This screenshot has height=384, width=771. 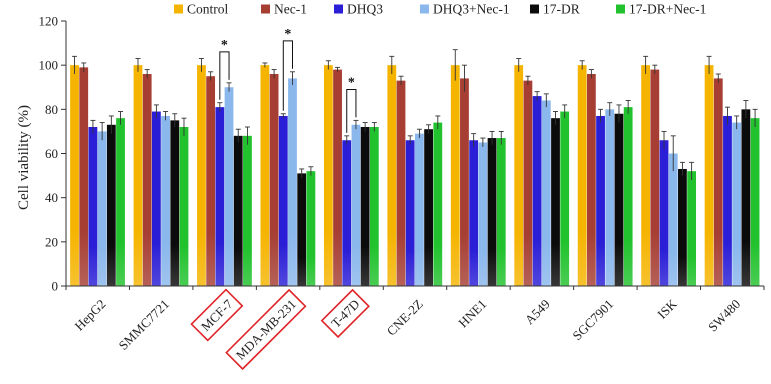 I want to click on y-axis: 0 20 40 60 80 100 120, so click(x=53, y=154).